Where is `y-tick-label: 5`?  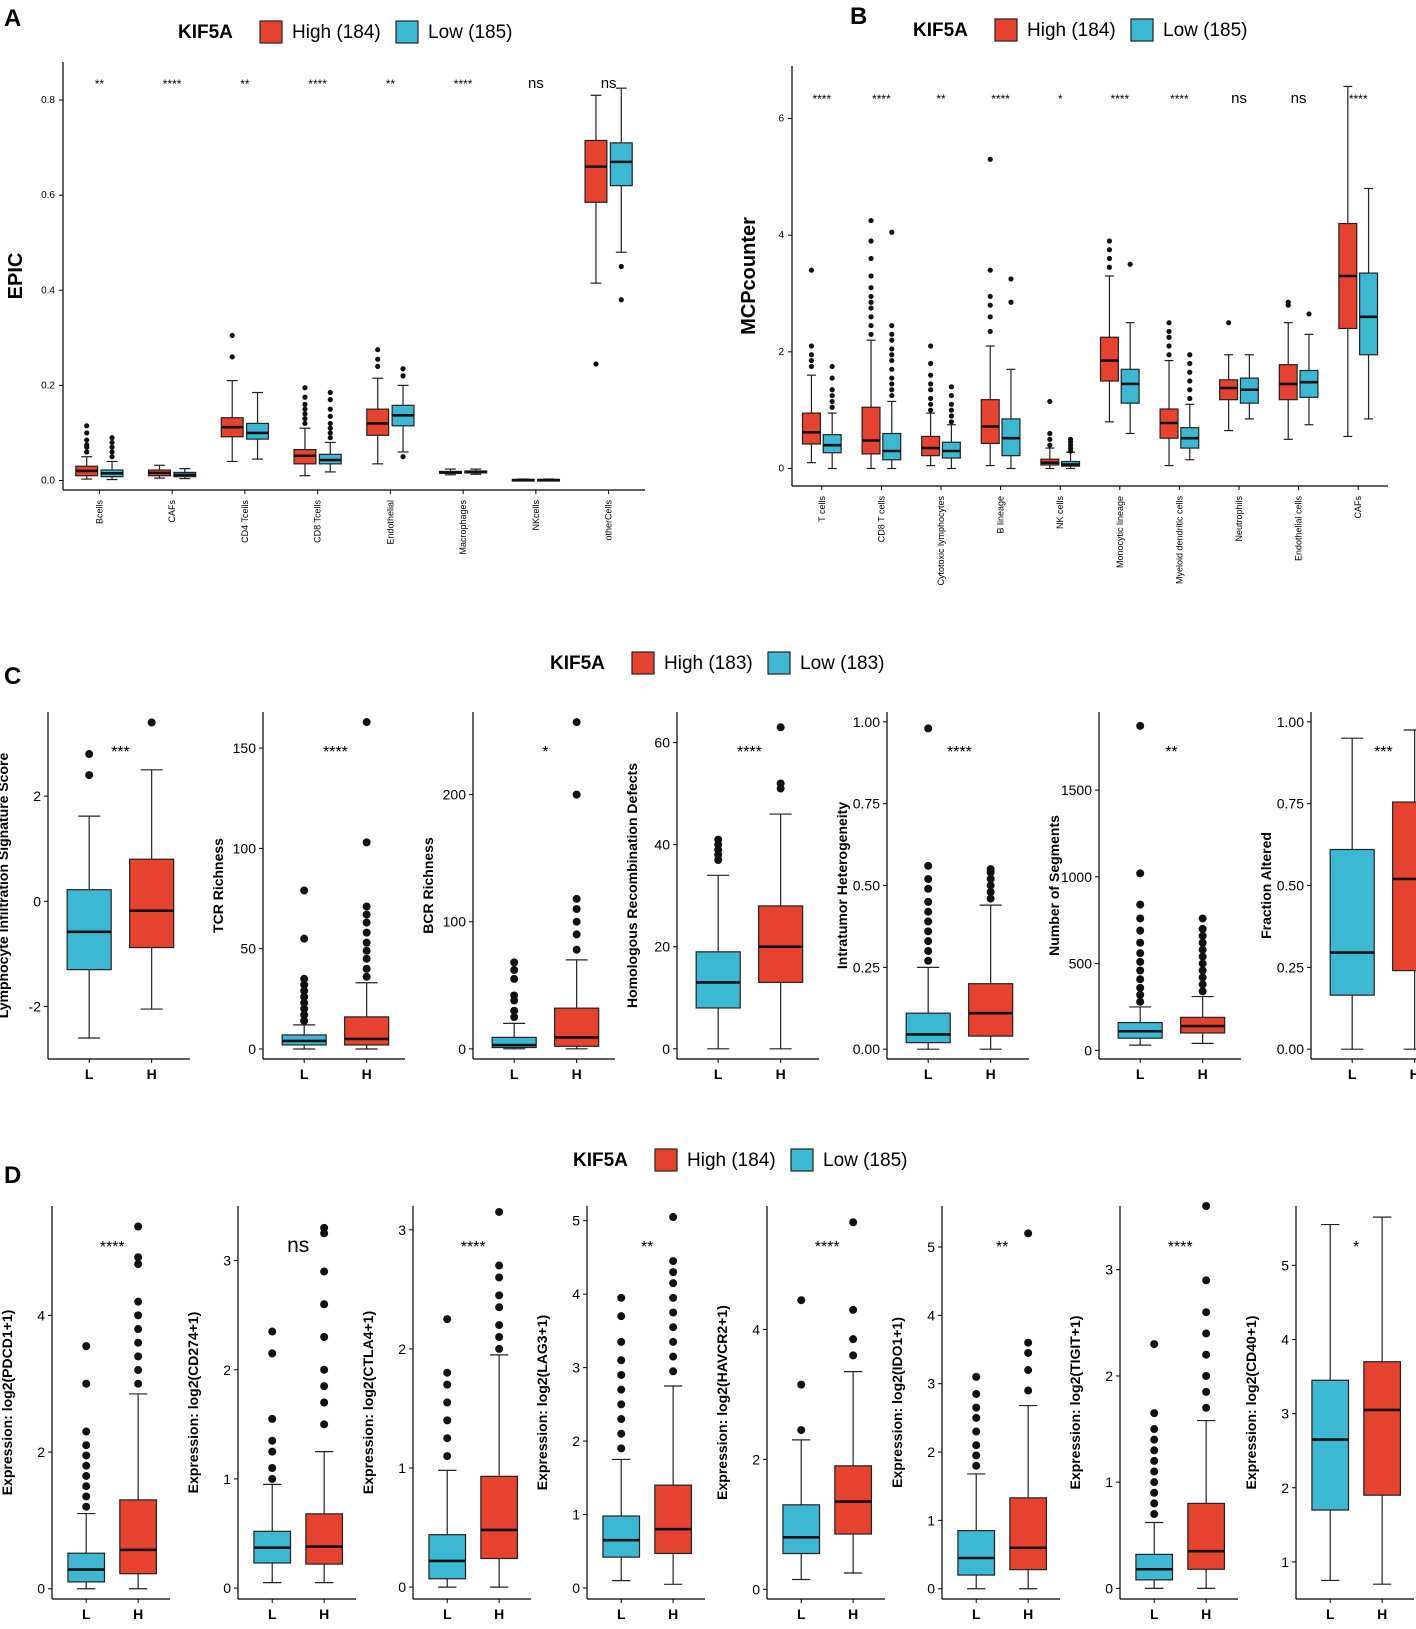
y-tick-label: 5 is located at coordinates (931, 1247).